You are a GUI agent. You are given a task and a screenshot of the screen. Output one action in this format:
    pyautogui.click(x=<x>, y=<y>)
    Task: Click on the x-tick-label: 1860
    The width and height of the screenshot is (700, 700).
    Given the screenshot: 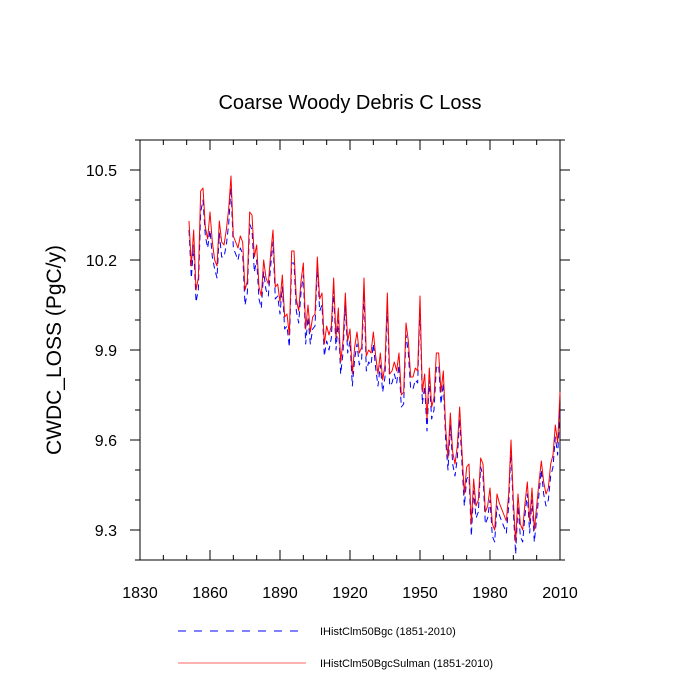 What is the action you would take?
    pyautogui.click(x=210, y=593)
    